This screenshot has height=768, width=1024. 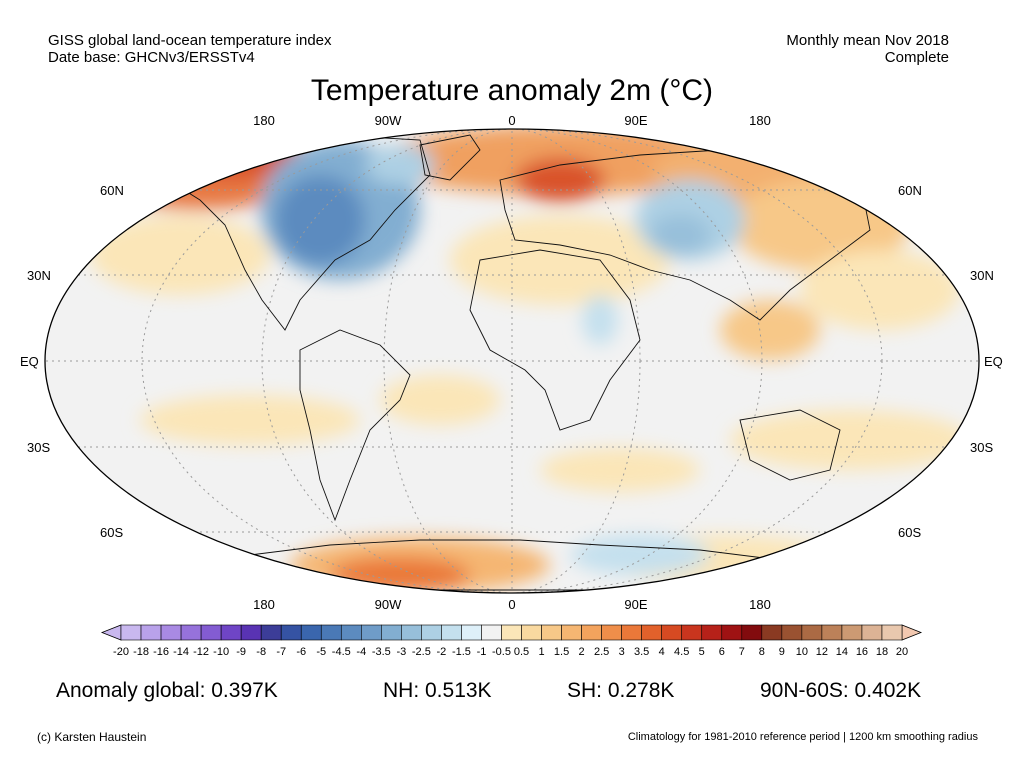 What do you see at coordinates (982, 275) in the screenshot?
I see `lat-label-right-30n: 30N` at bounding box center [982, 275].